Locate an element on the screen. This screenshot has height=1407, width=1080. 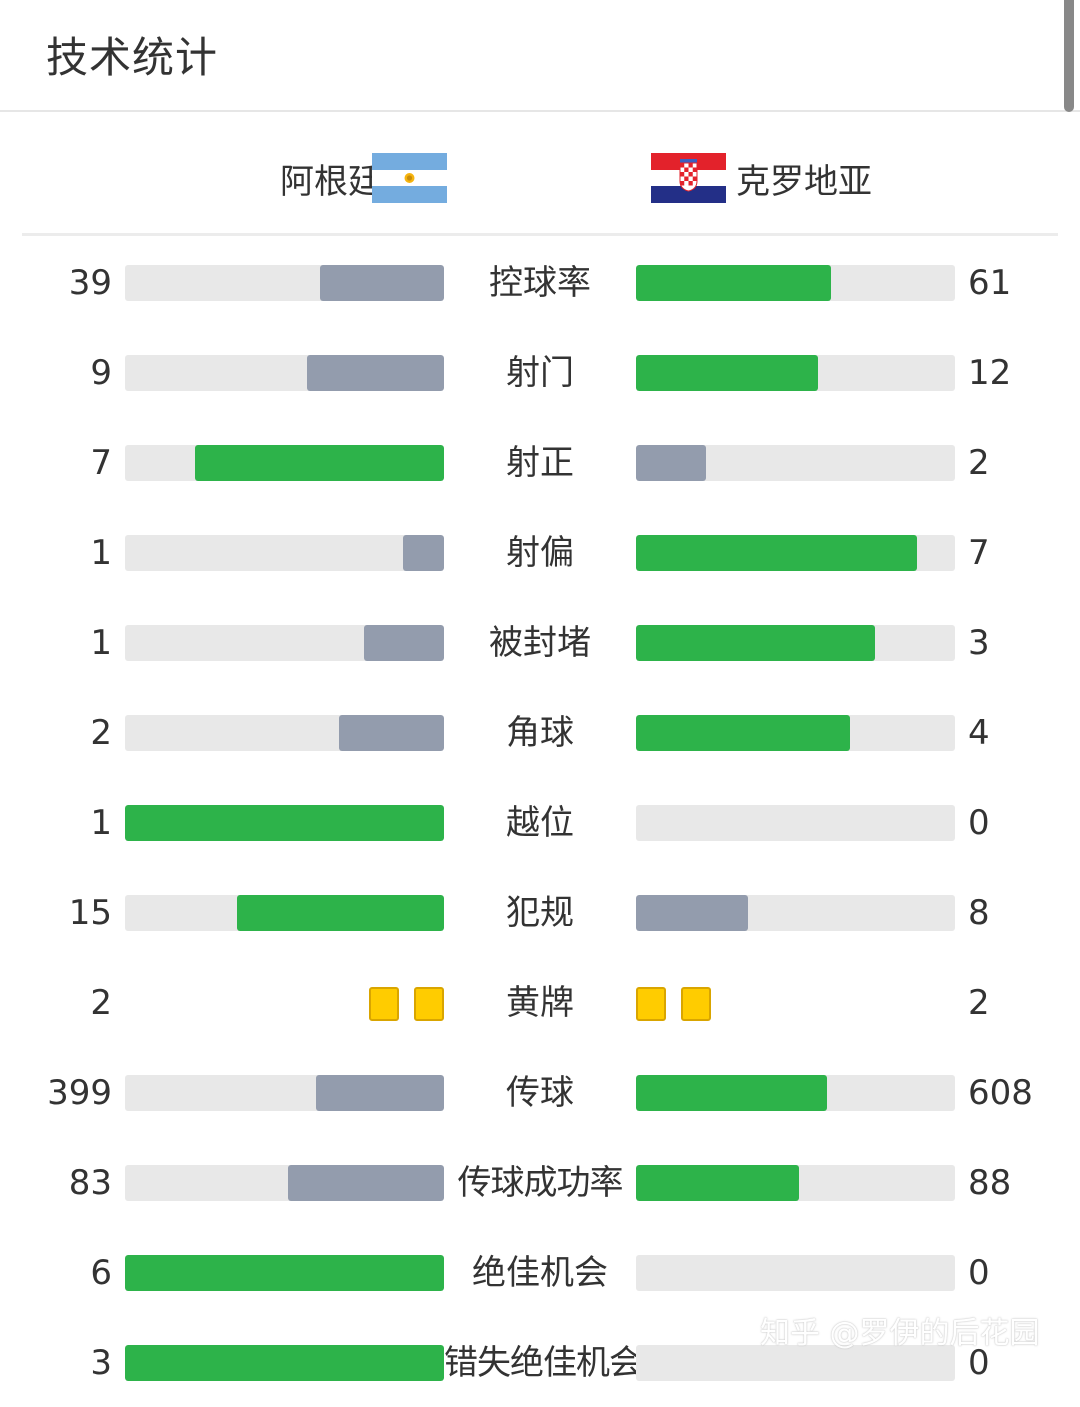
stat-label: 角球 is located at coordinates (540, 733).